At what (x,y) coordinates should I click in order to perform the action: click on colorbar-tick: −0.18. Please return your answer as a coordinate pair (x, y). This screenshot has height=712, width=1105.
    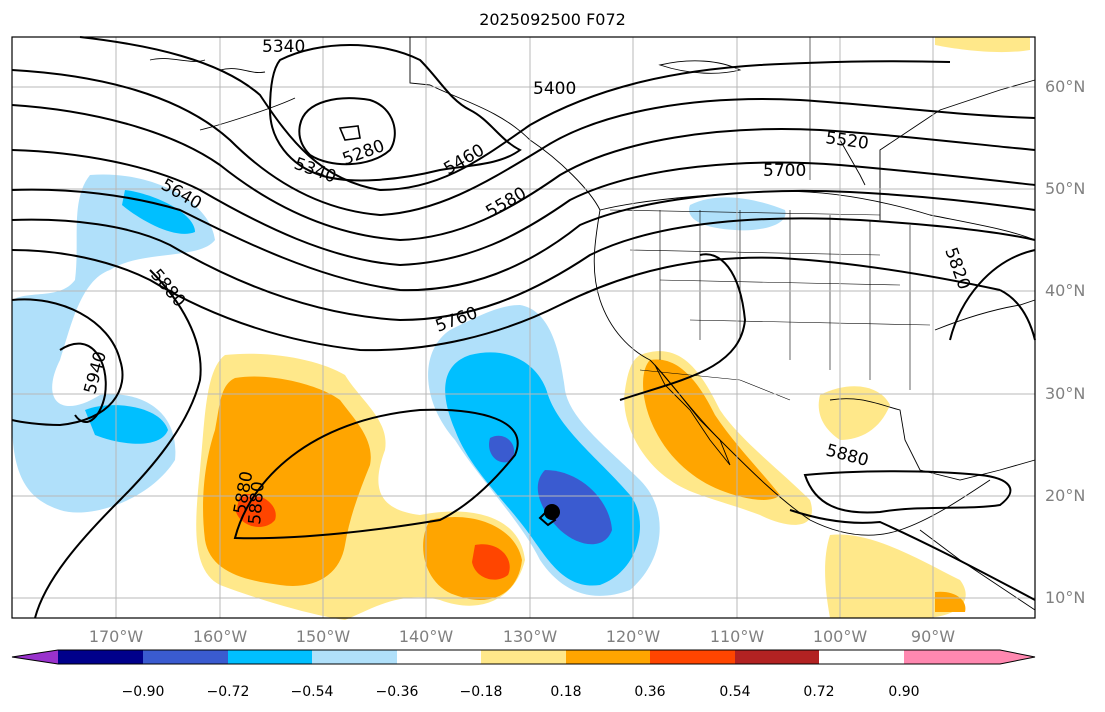
    Looking at the image, I should click on (481, 692).